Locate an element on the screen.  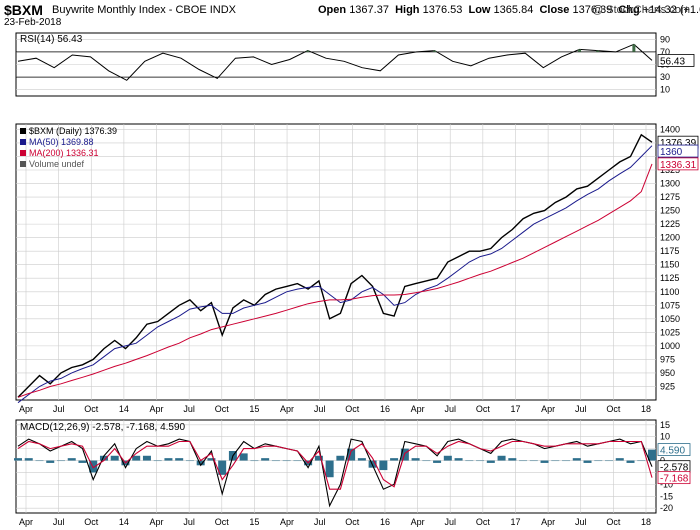
price-y-tick-label: 1100 is located at coordinates (669, 292).